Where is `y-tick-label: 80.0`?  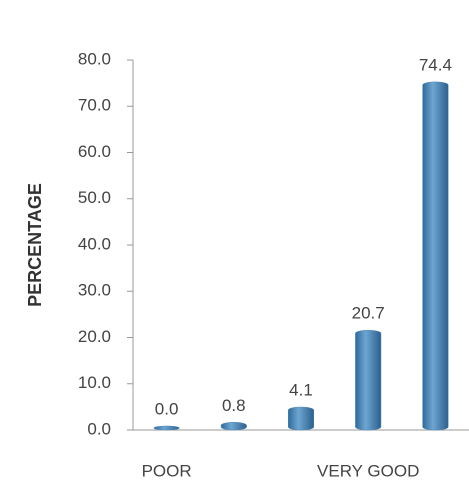
y-tick-label: 80.0 is located at coordinates (94, 58).